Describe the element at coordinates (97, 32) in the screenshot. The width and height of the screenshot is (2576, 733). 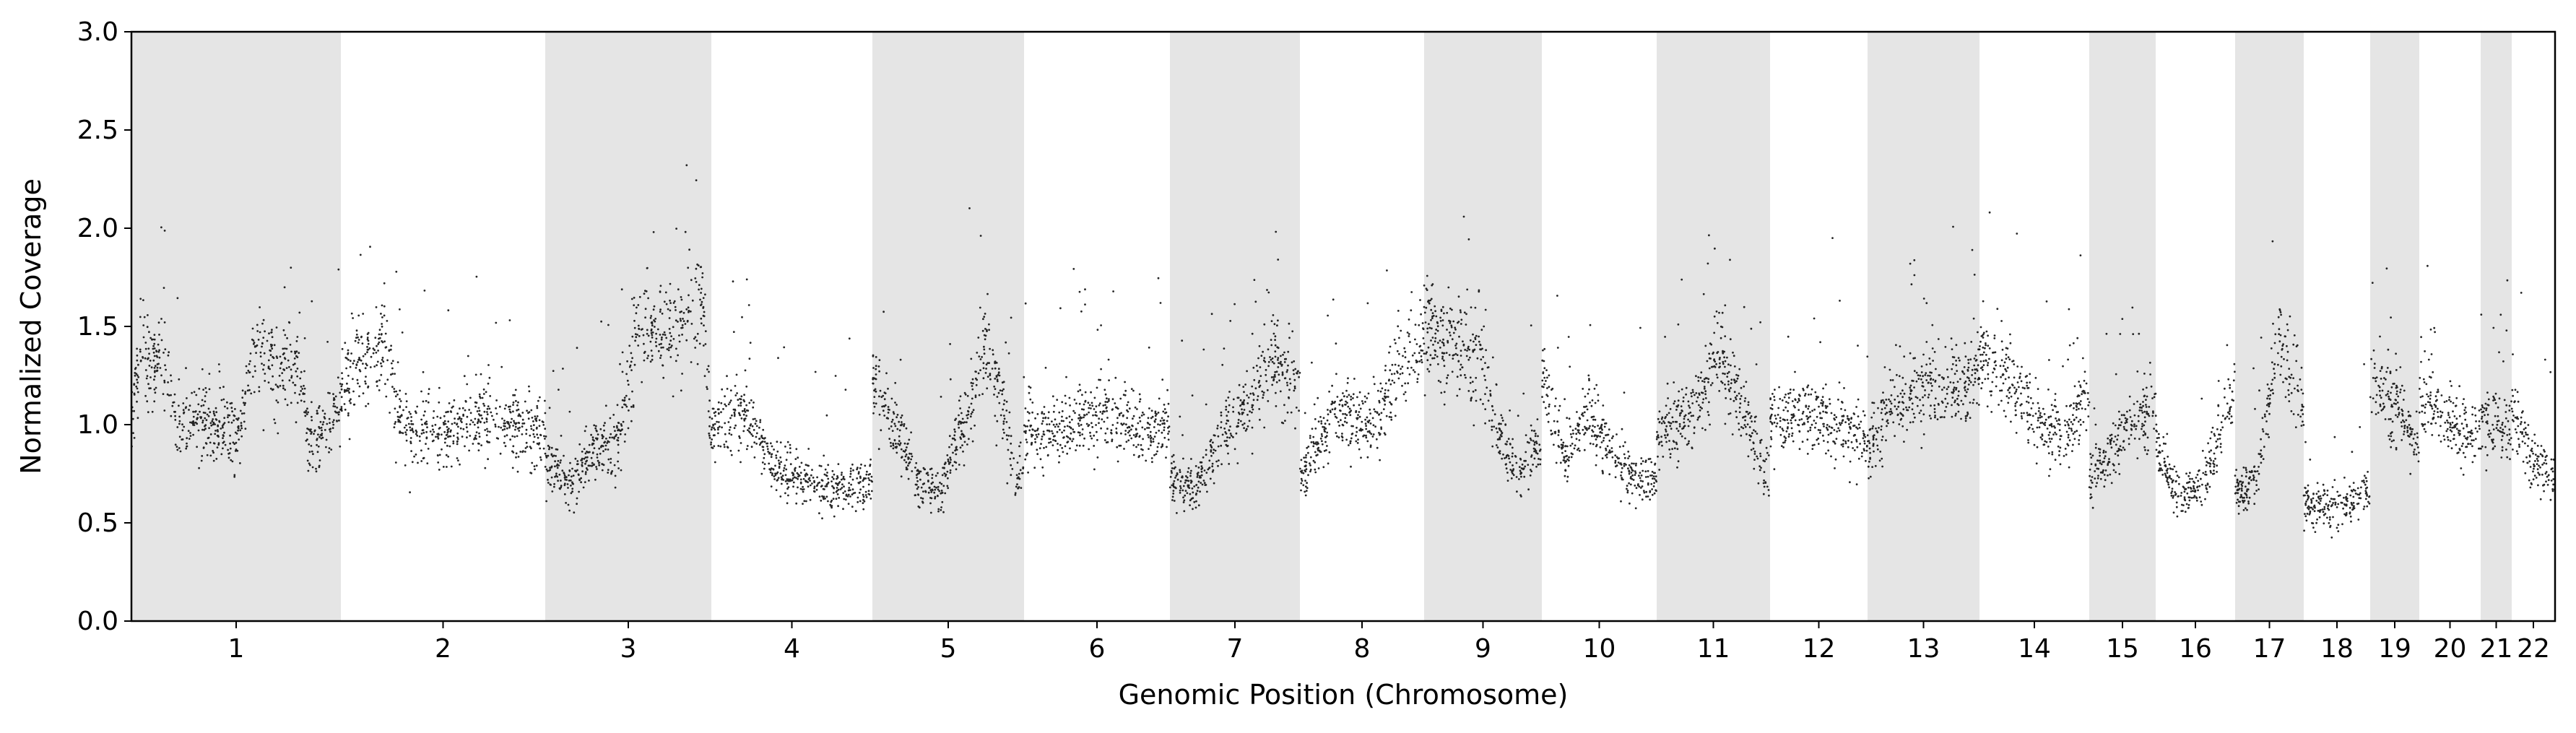
I see `y-tick-label: 3.0` at that location.